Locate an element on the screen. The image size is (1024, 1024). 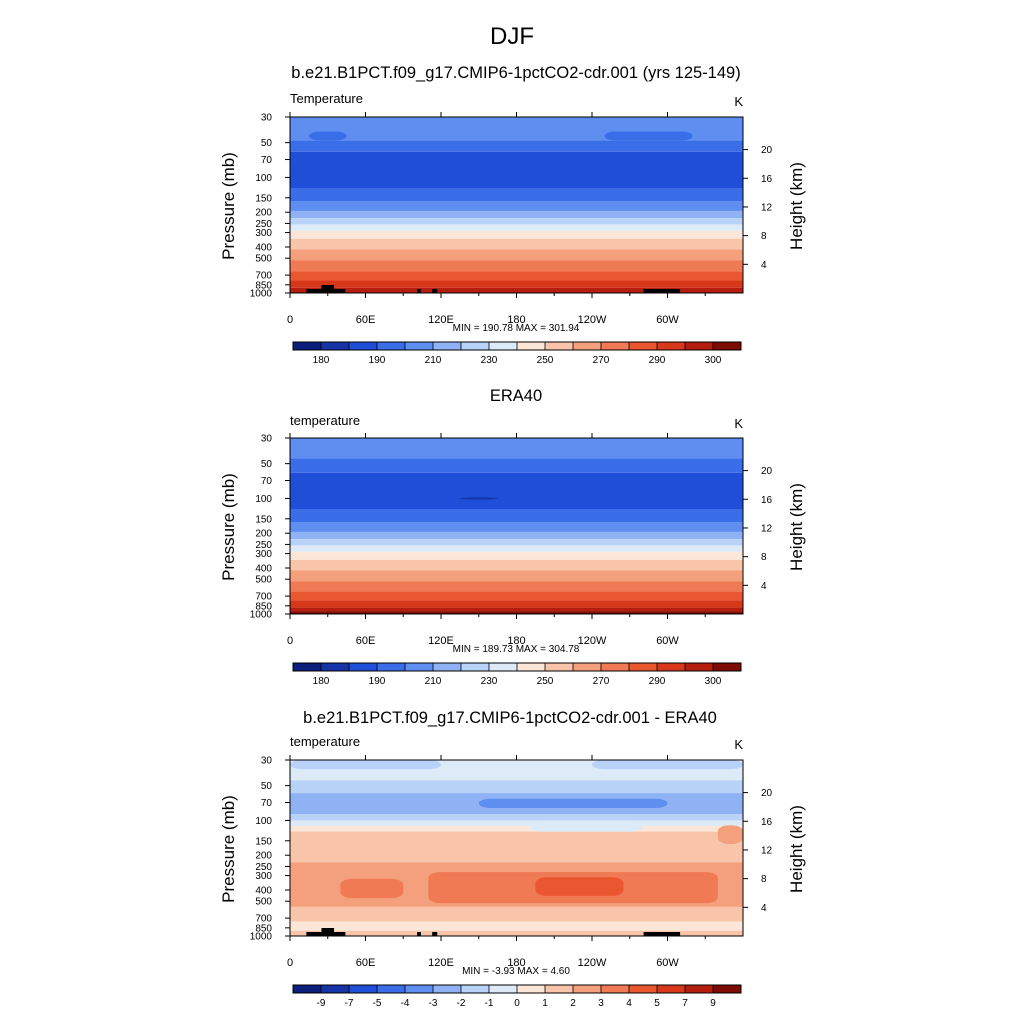
y-right-tick-label: 20 is located at coordinates (767, 150).